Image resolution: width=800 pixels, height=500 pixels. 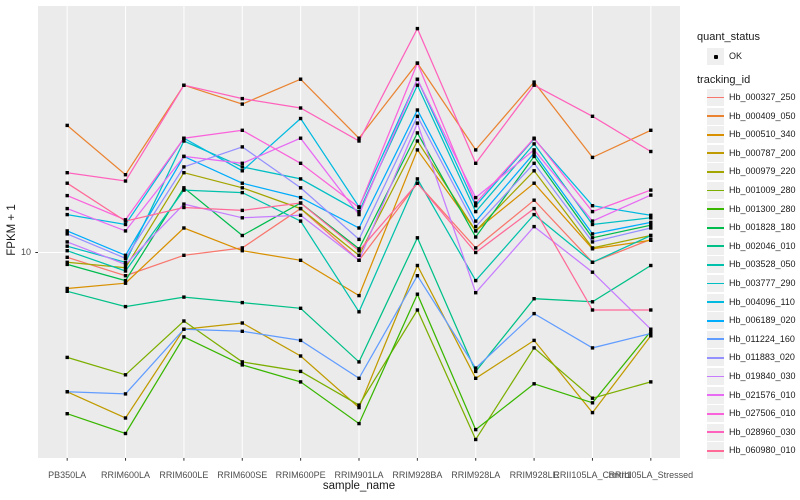 I want to click on ok-point-icon, so click(x=715, y=56).